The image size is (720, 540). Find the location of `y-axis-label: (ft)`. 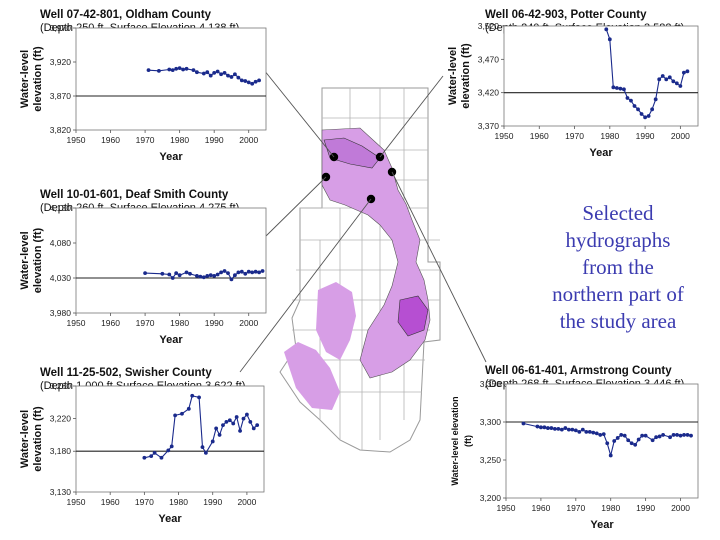

y-axis-label: (ft) is located at coordinates (468, 441).